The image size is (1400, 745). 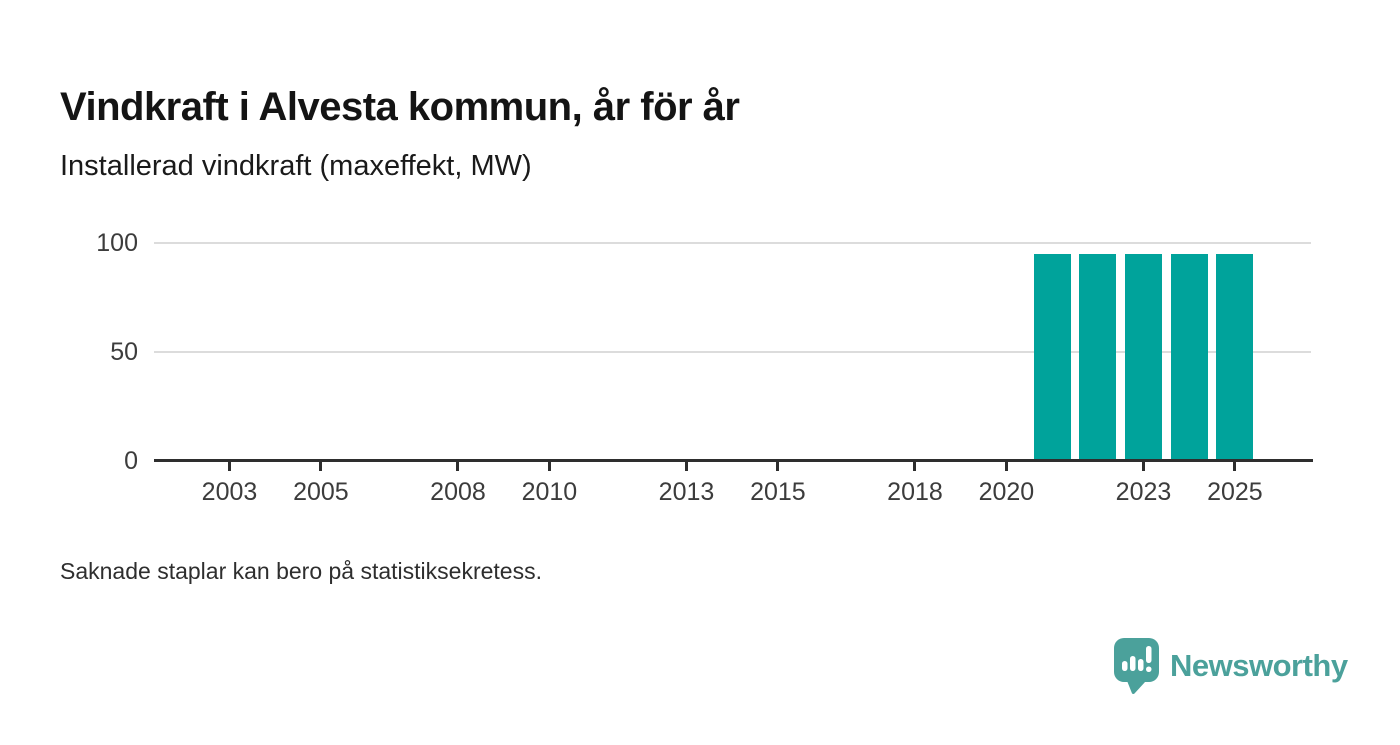 I want to click on chart-subtitle: Installerad vindkraft (maxeffekt, MW), so click(x=296, y=166).